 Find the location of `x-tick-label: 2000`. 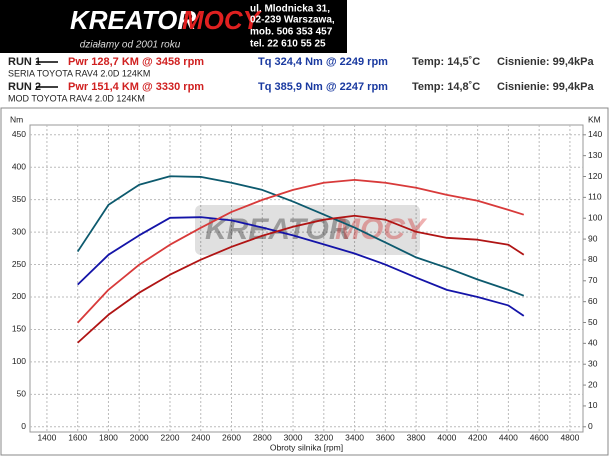

x-tick-label: 2000 is located at coordinates (139, 437).